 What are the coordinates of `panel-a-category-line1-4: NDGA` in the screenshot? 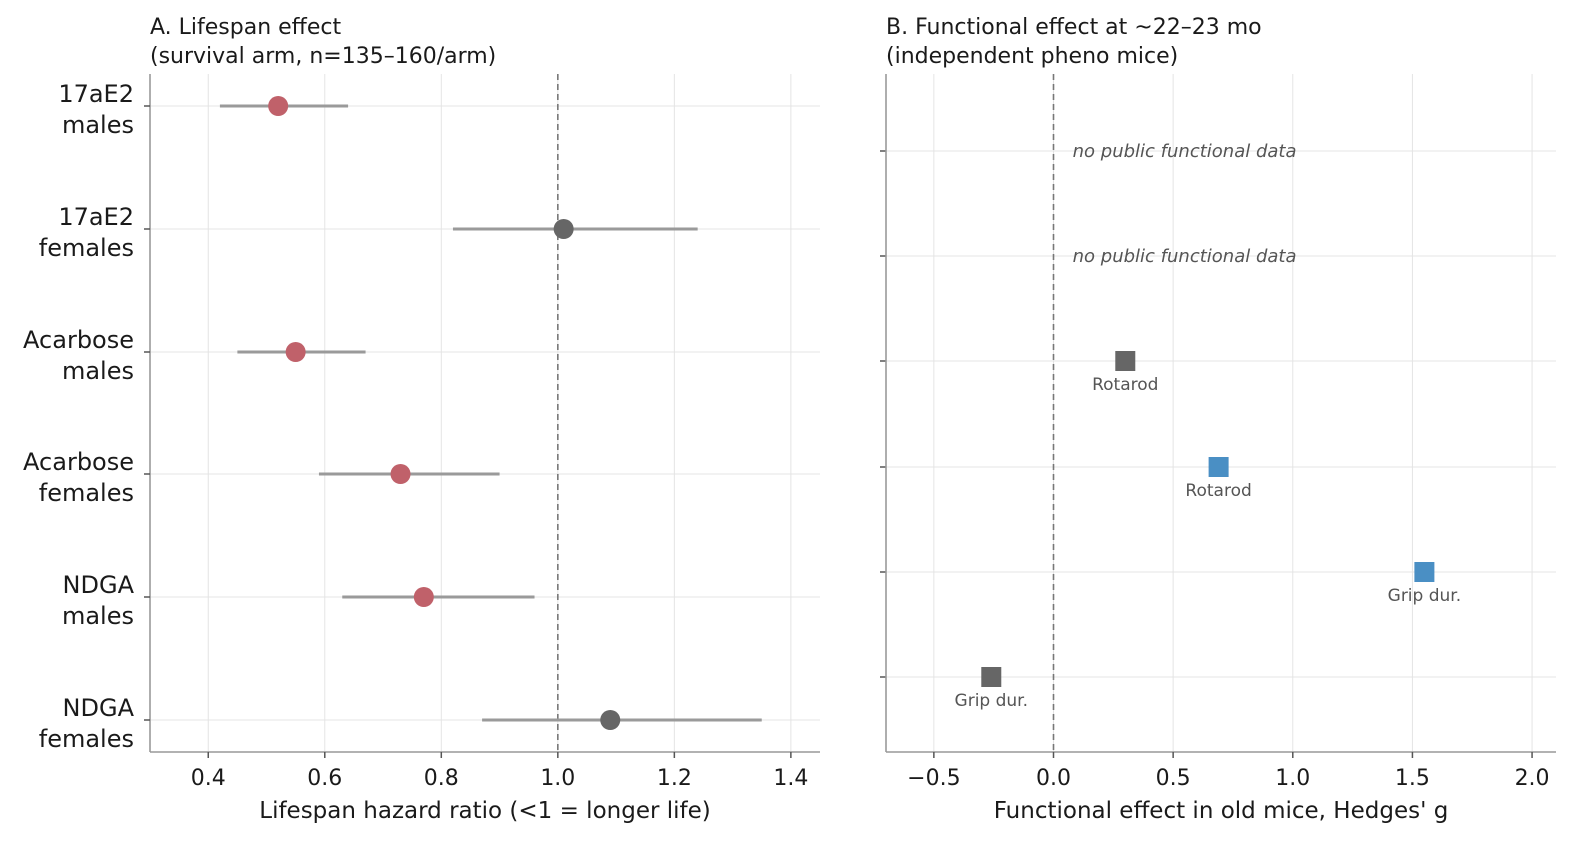 It's located at (99, 585).